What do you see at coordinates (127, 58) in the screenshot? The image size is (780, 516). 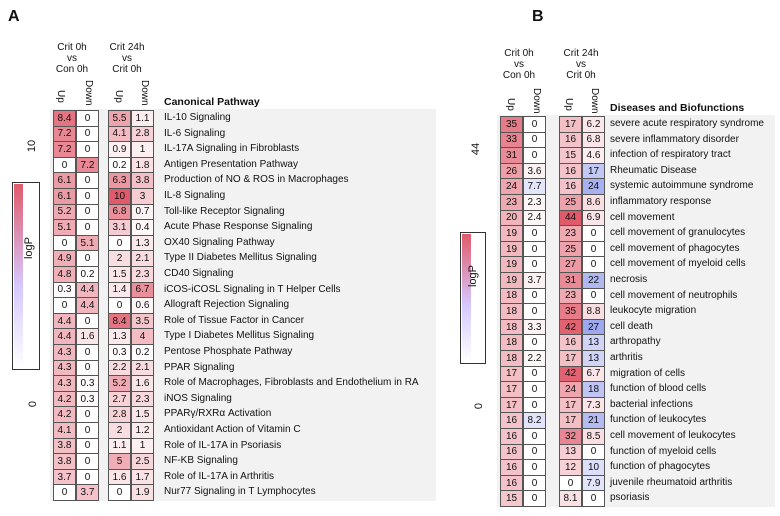 I see `panel-a-g2-line2: vs` at bounding box center [127, 58].